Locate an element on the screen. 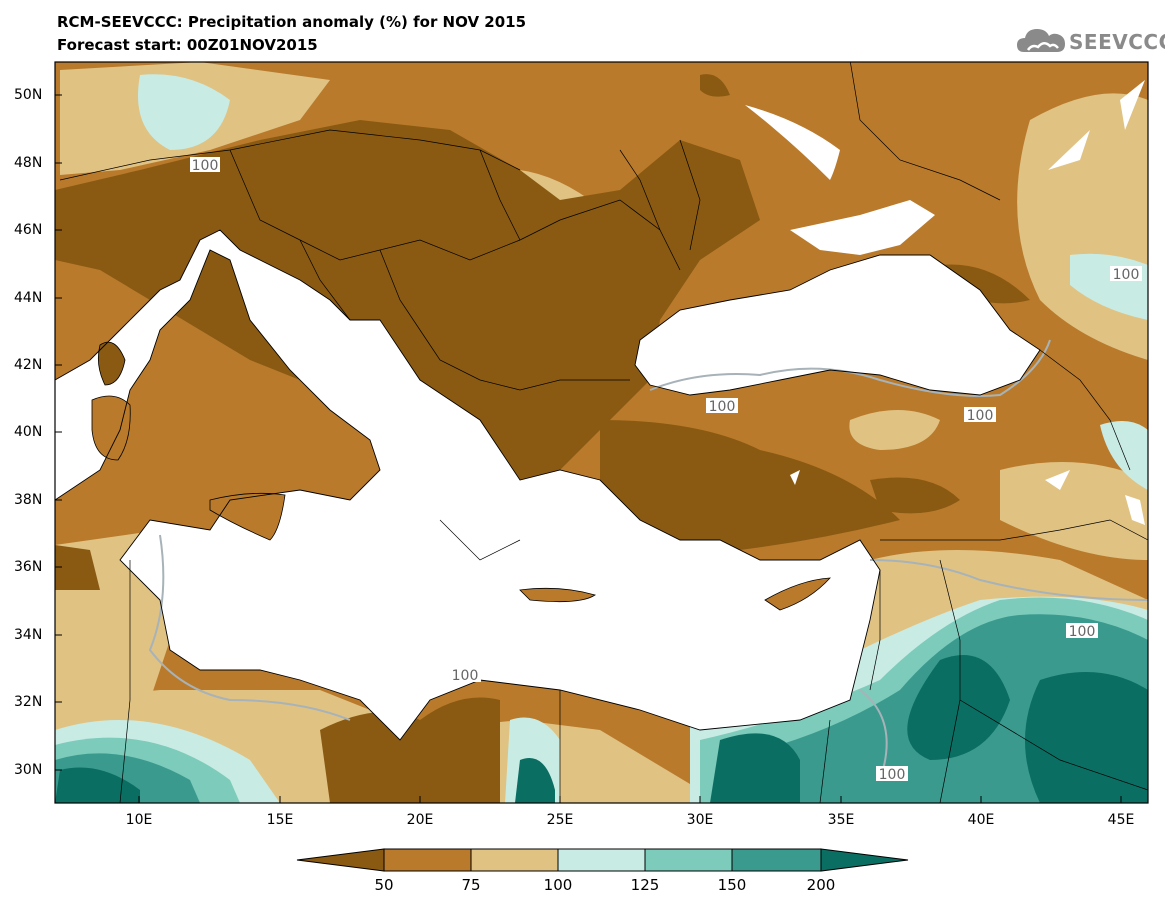 This screenshot has width=1165, height=907. lon-label: 40E is located at coordinates (981, 820).